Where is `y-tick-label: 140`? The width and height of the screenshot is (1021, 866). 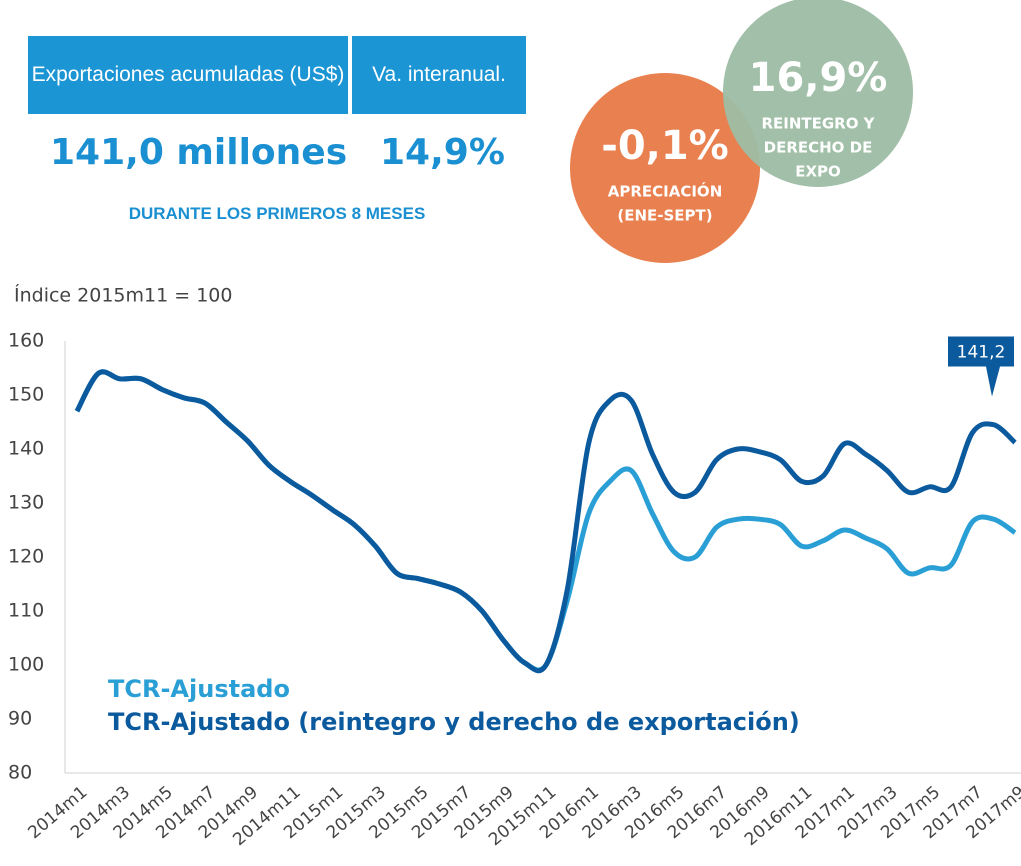
y-tick-label: 140 is located at coordinates (26, 449).